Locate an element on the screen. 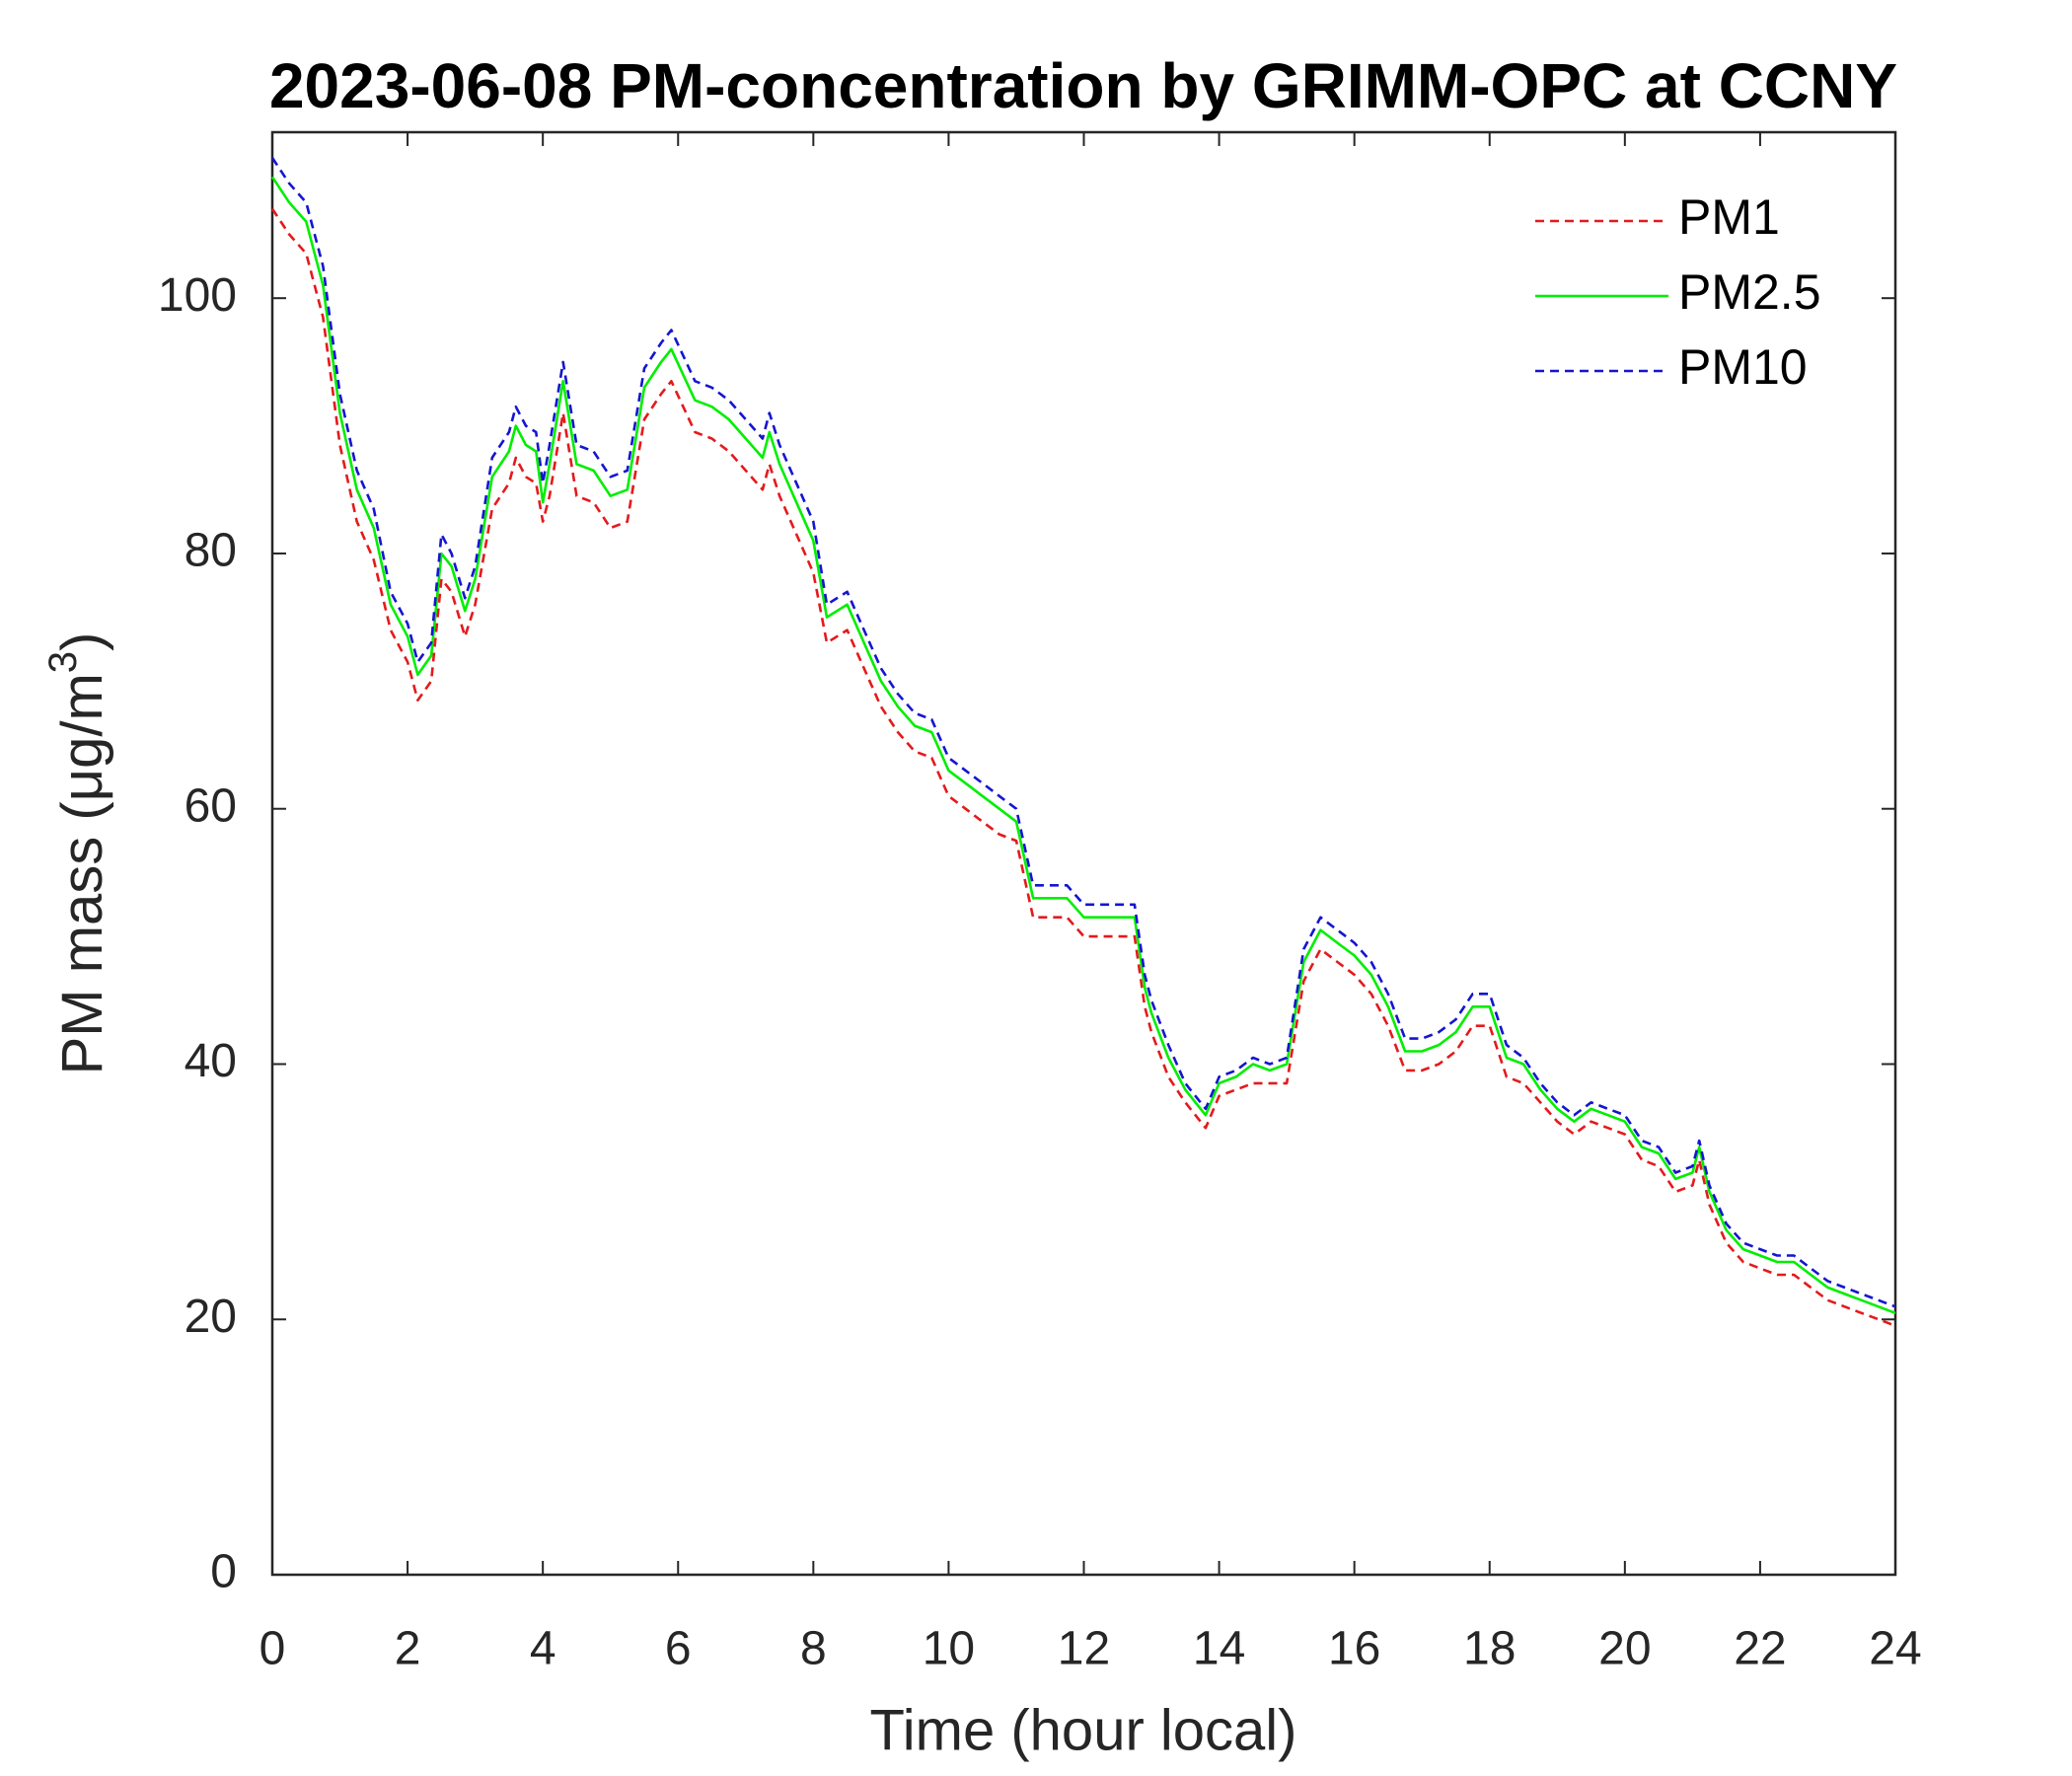 The height and width of the screenshot is (1776, 2072). x-tick-label: 14 is located at coordinates (1219, 1649).